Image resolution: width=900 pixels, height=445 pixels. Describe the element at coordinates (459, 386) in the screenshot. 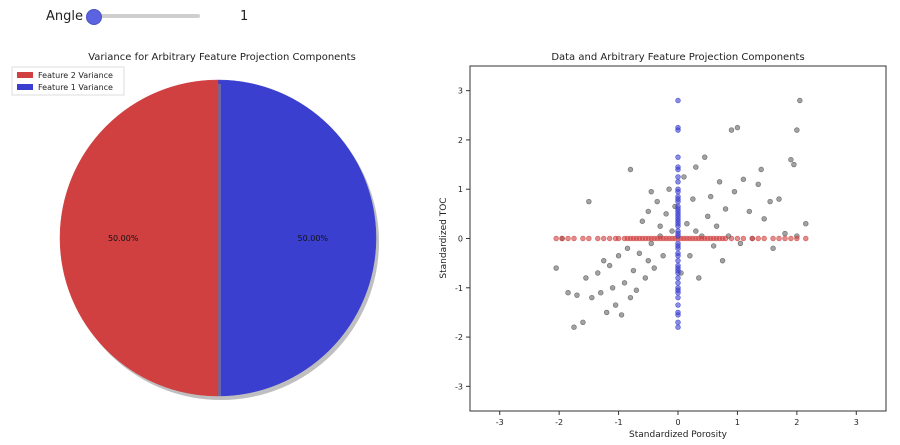

I see `y-tick-label: -3` at that location.